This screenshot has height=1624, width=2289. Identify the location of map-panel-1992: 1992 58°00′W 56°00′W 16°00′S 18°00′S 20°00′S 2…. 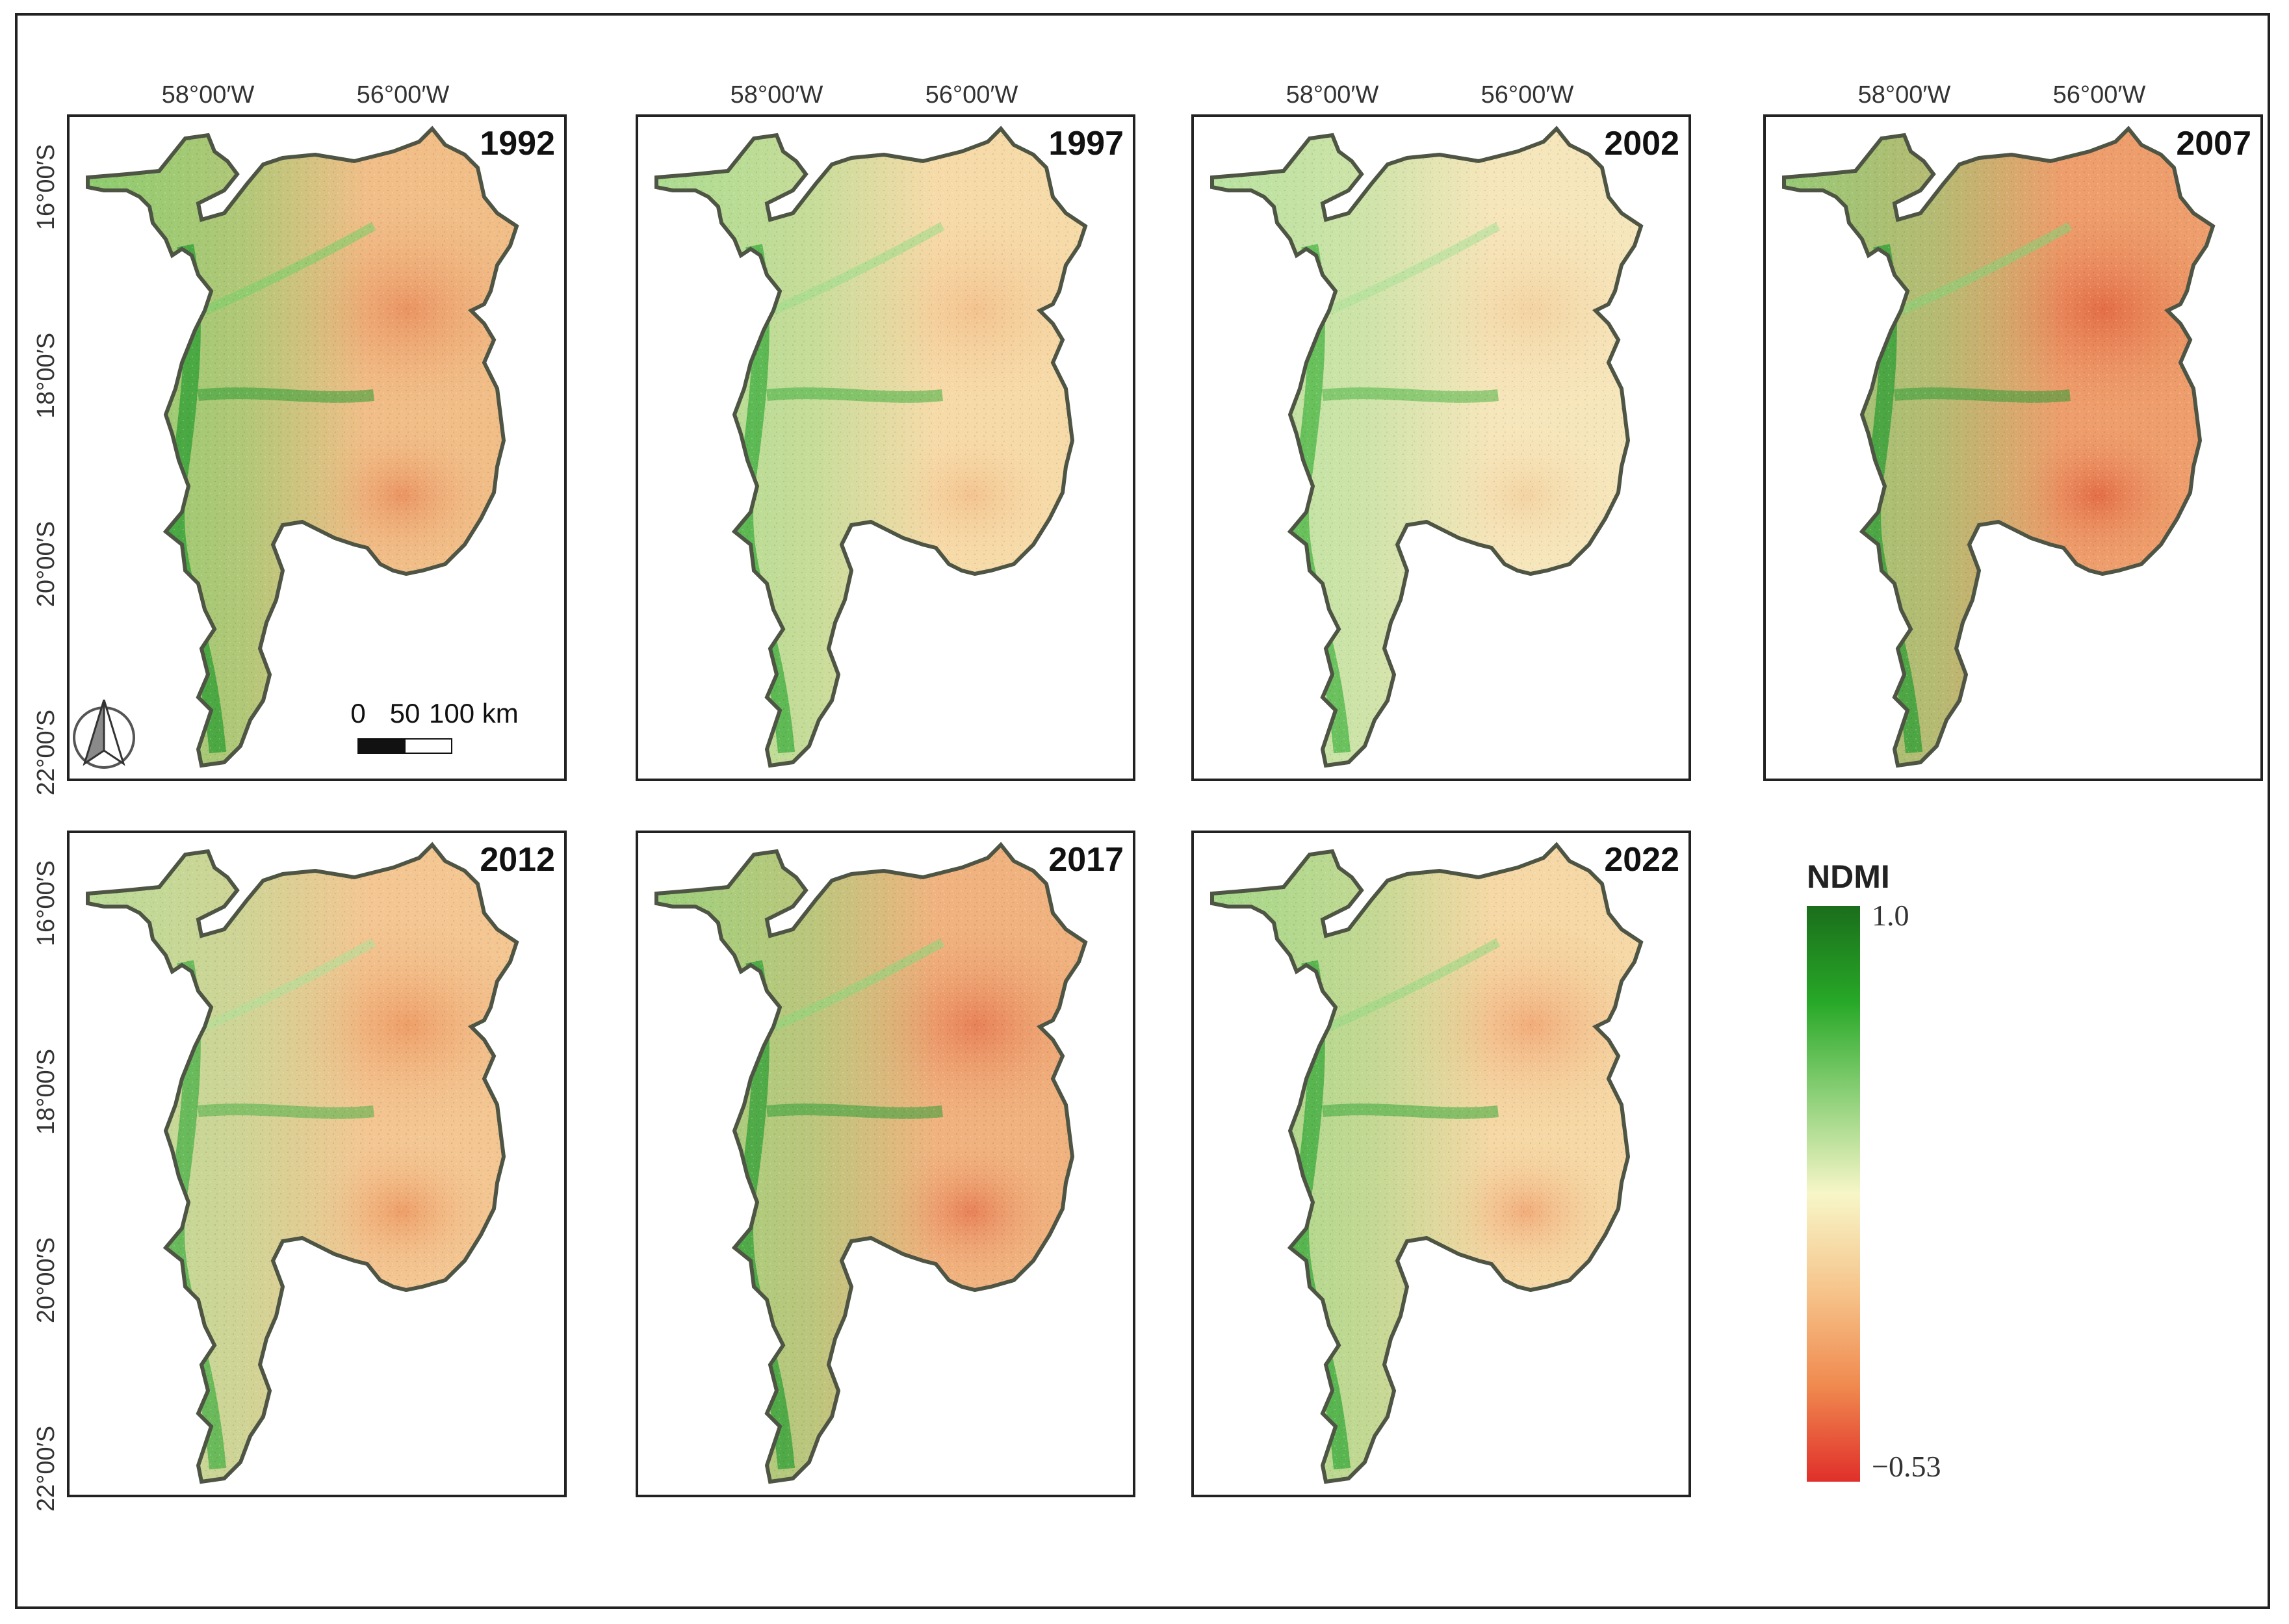
(299, 438).